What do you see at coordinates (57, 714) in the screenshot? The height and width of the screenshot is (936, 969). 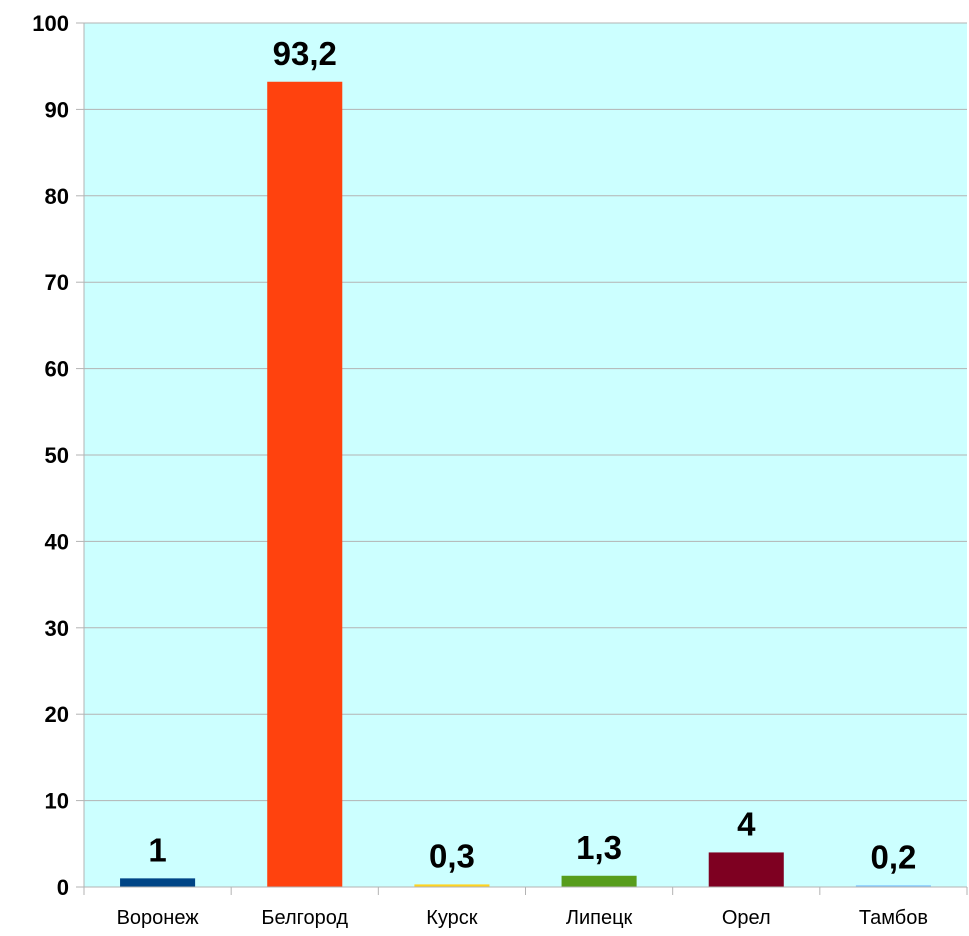 I see `y-tick-label: 20` at bounding box center [57, 714].